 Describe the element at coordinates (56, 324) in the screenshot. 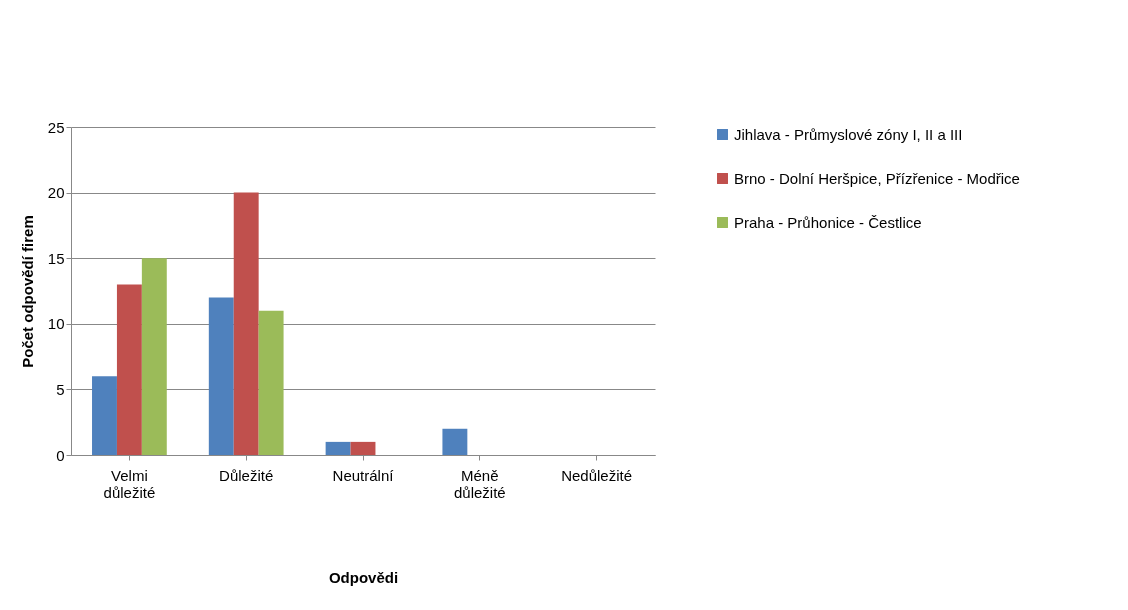

I see `y-tick-label: 10` at that location.